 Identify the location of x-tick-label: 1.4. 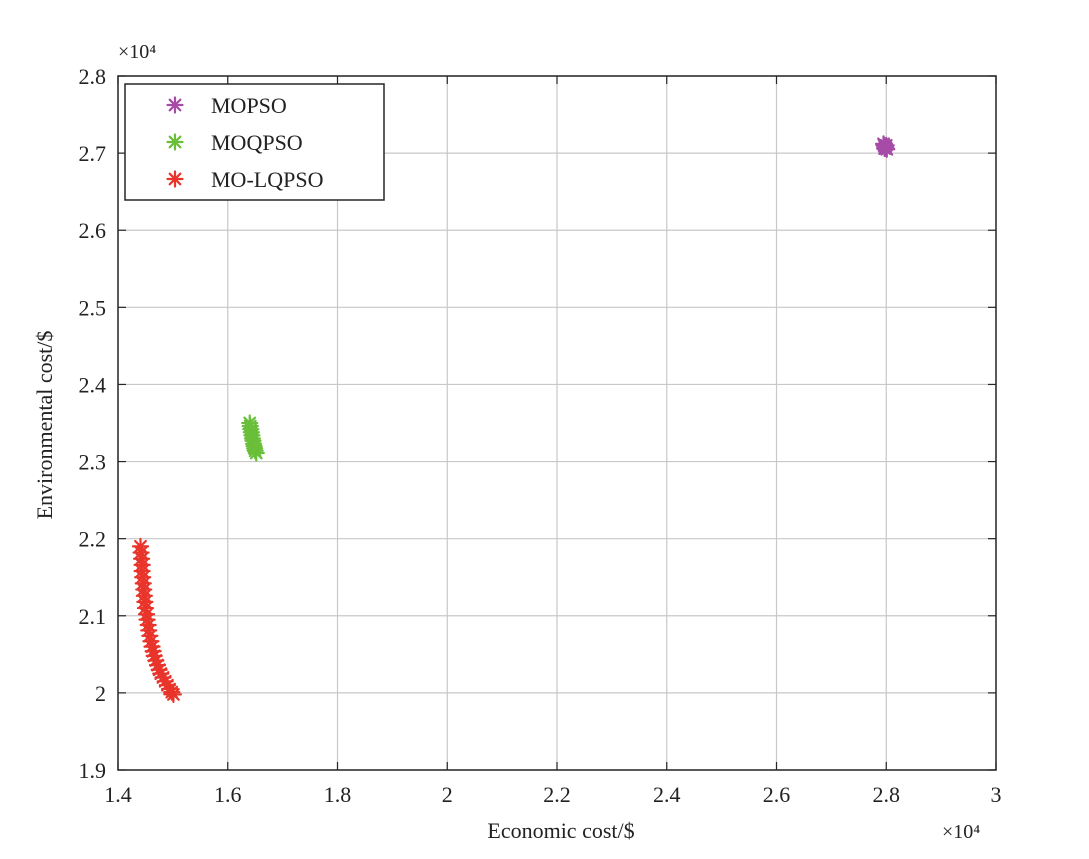
(118, 794).